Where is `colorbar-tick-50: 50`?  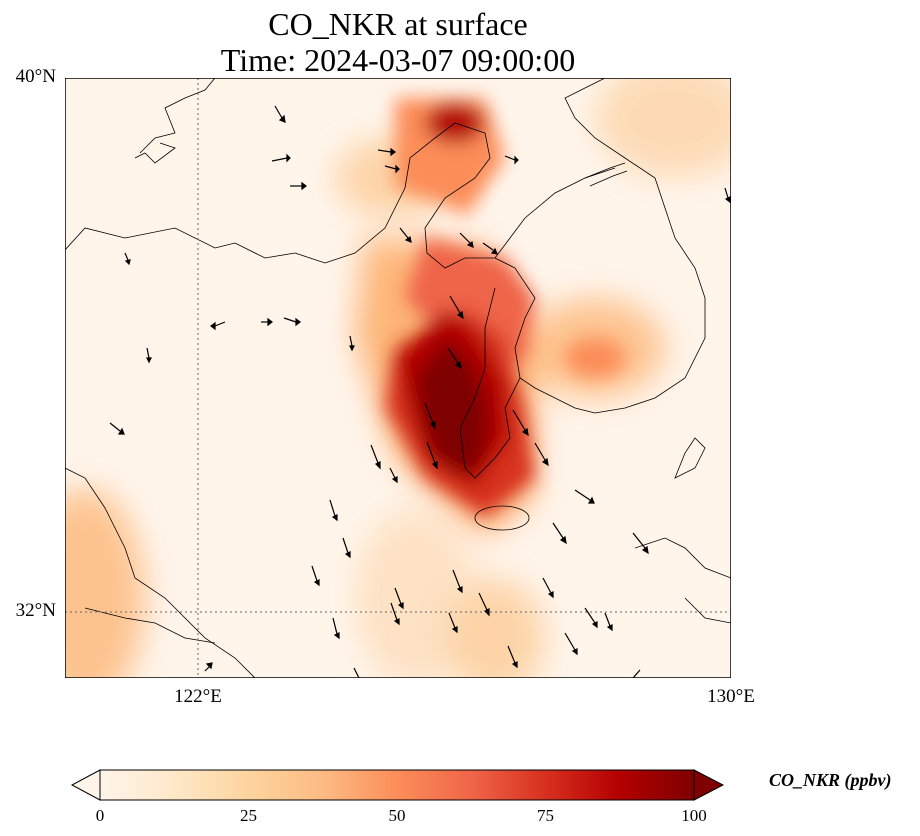 colorbar-tick-50: 50 is located at coordinates (397, 815).